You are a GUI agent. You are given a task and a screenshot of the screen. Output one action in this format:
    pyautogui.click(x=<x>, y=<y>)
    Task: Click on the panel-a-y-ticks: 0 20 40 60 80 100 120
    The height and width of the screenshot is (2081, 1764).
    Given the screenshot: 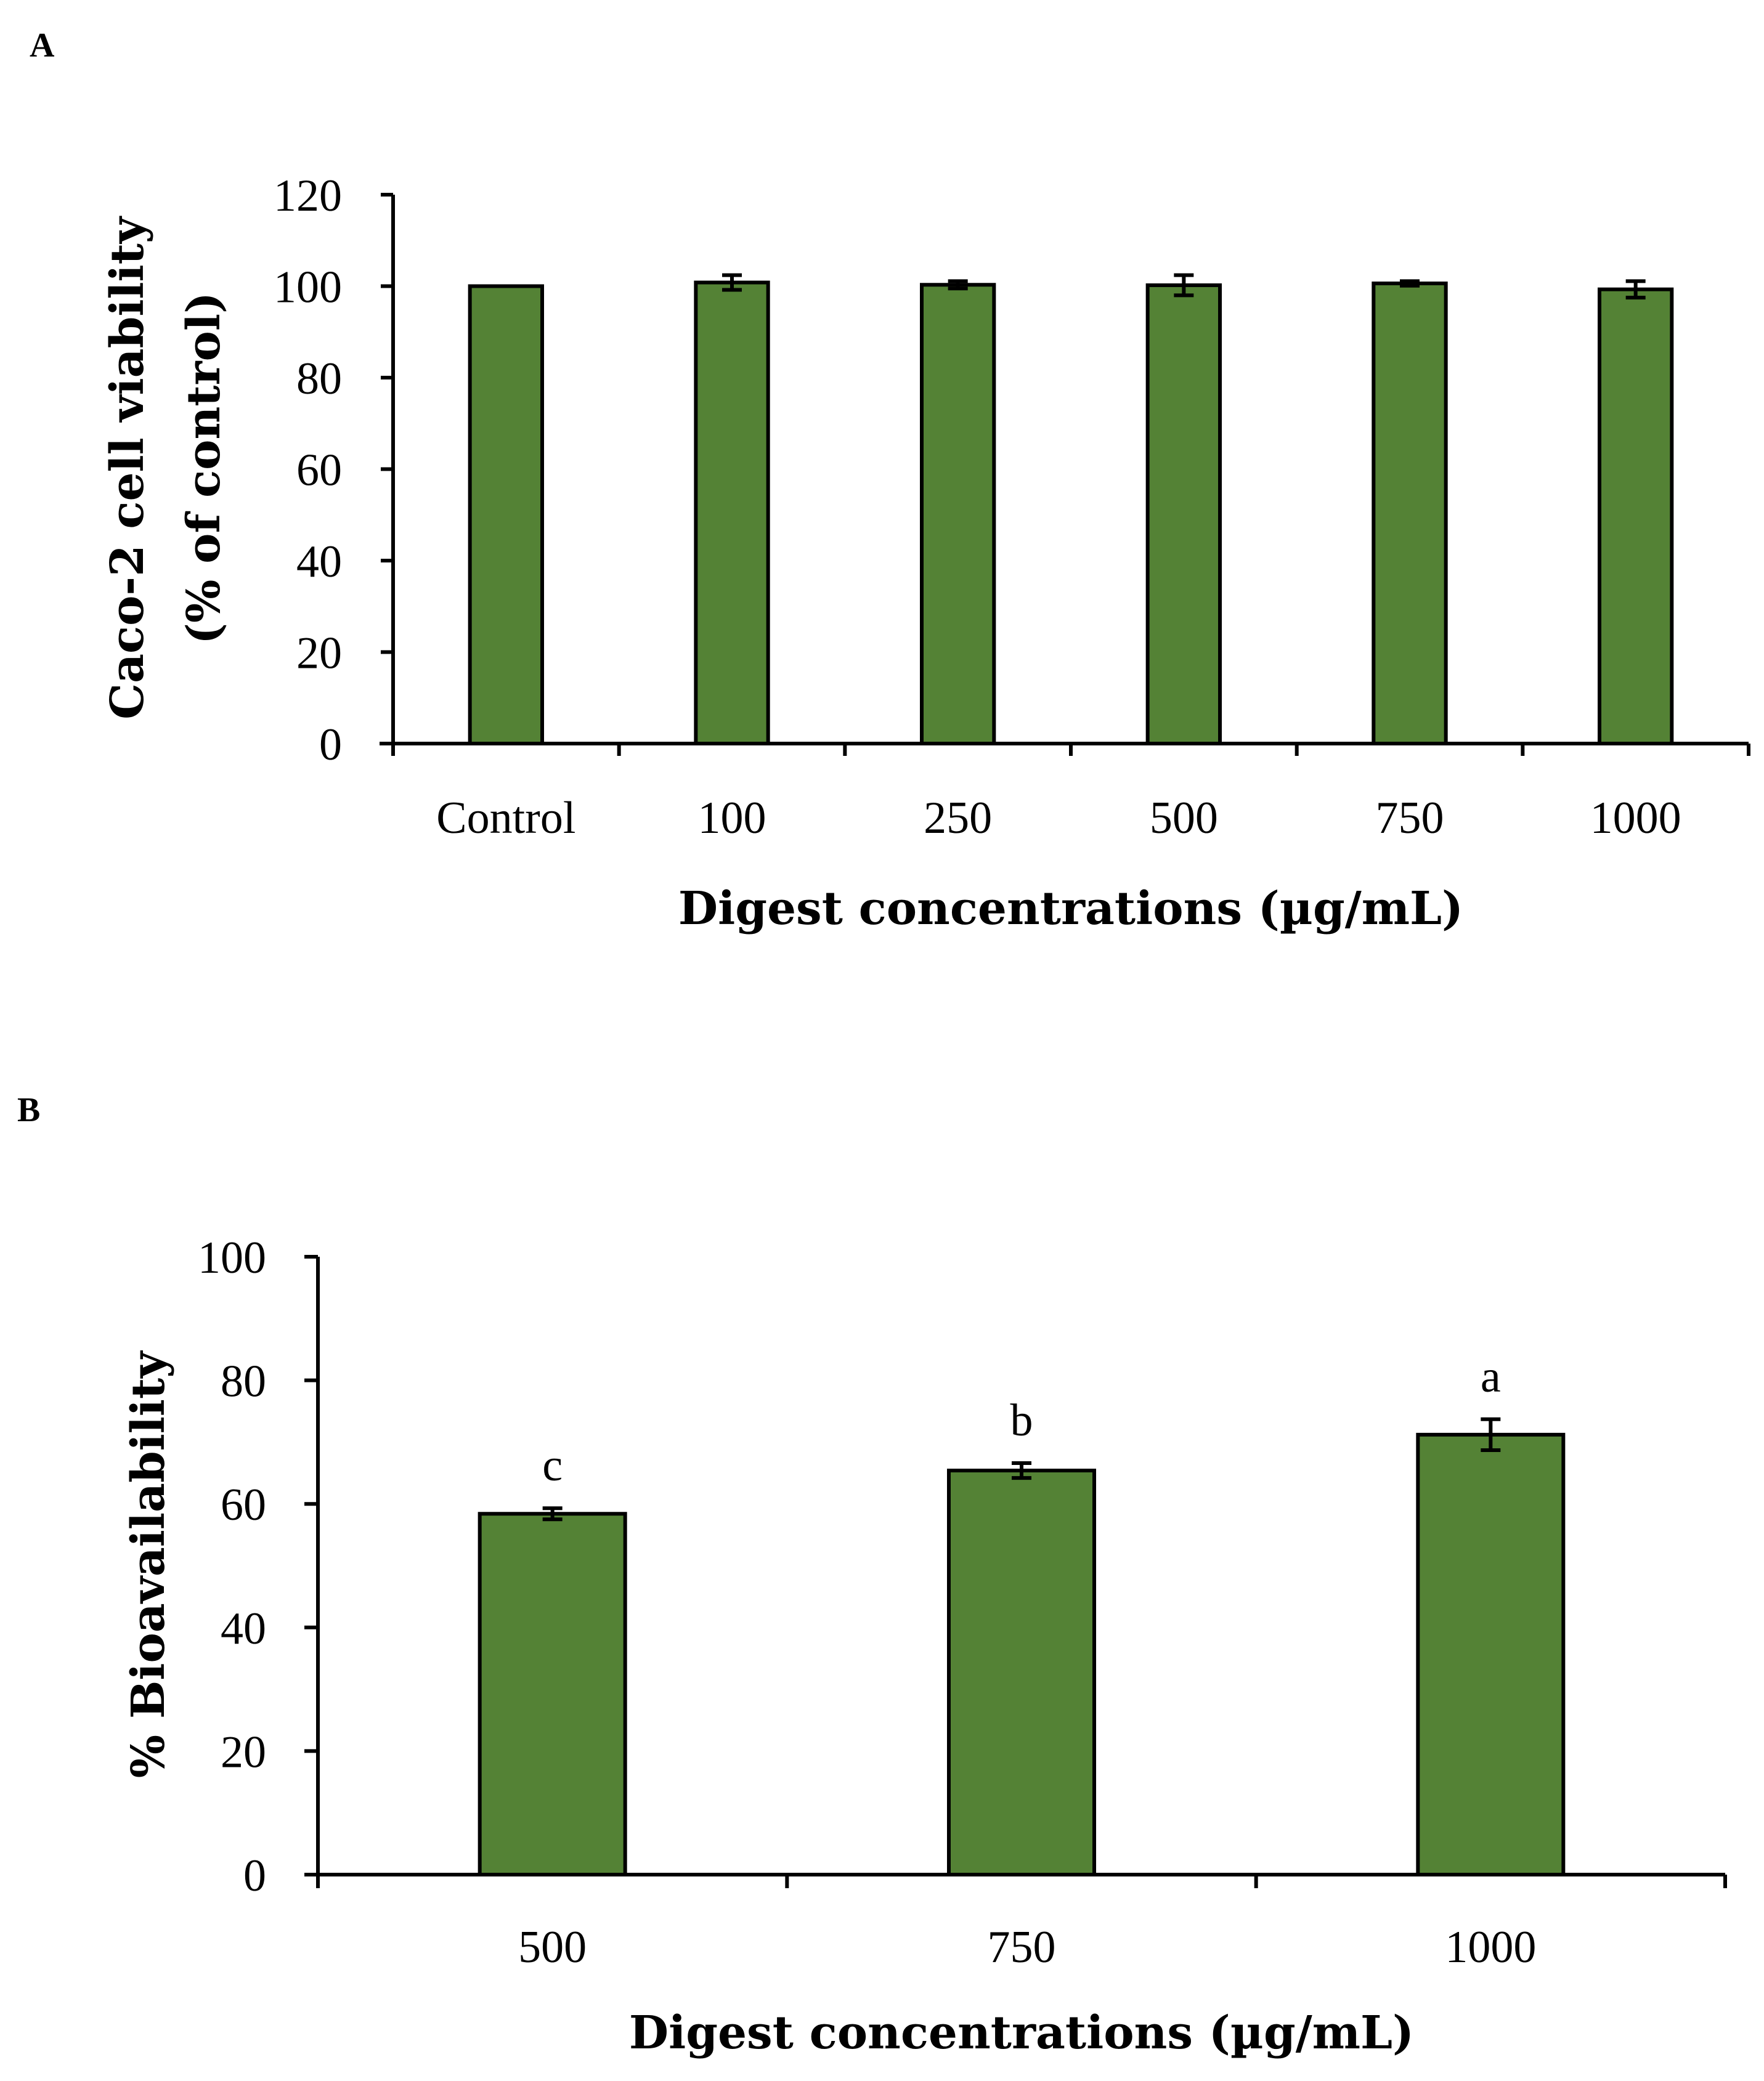 What is the action you would take?
    pyautogui.click(x=333, y=470)
    